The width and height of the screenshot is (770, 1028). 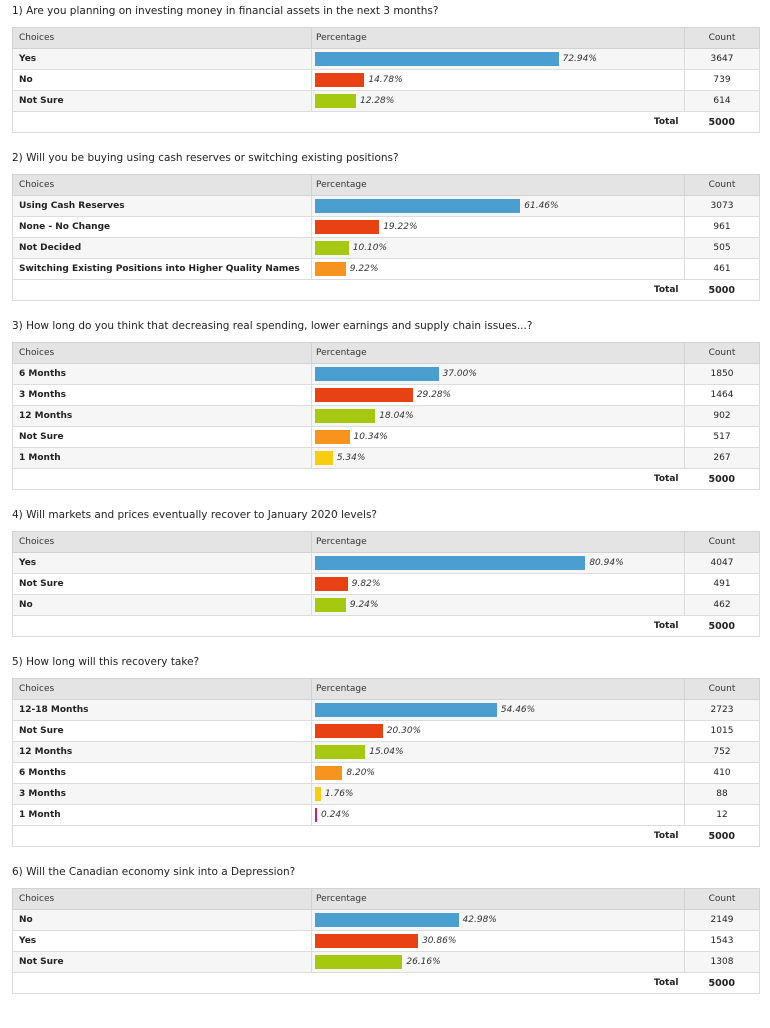 I want to click on count-value: 4047, so click(x=722, y=563).